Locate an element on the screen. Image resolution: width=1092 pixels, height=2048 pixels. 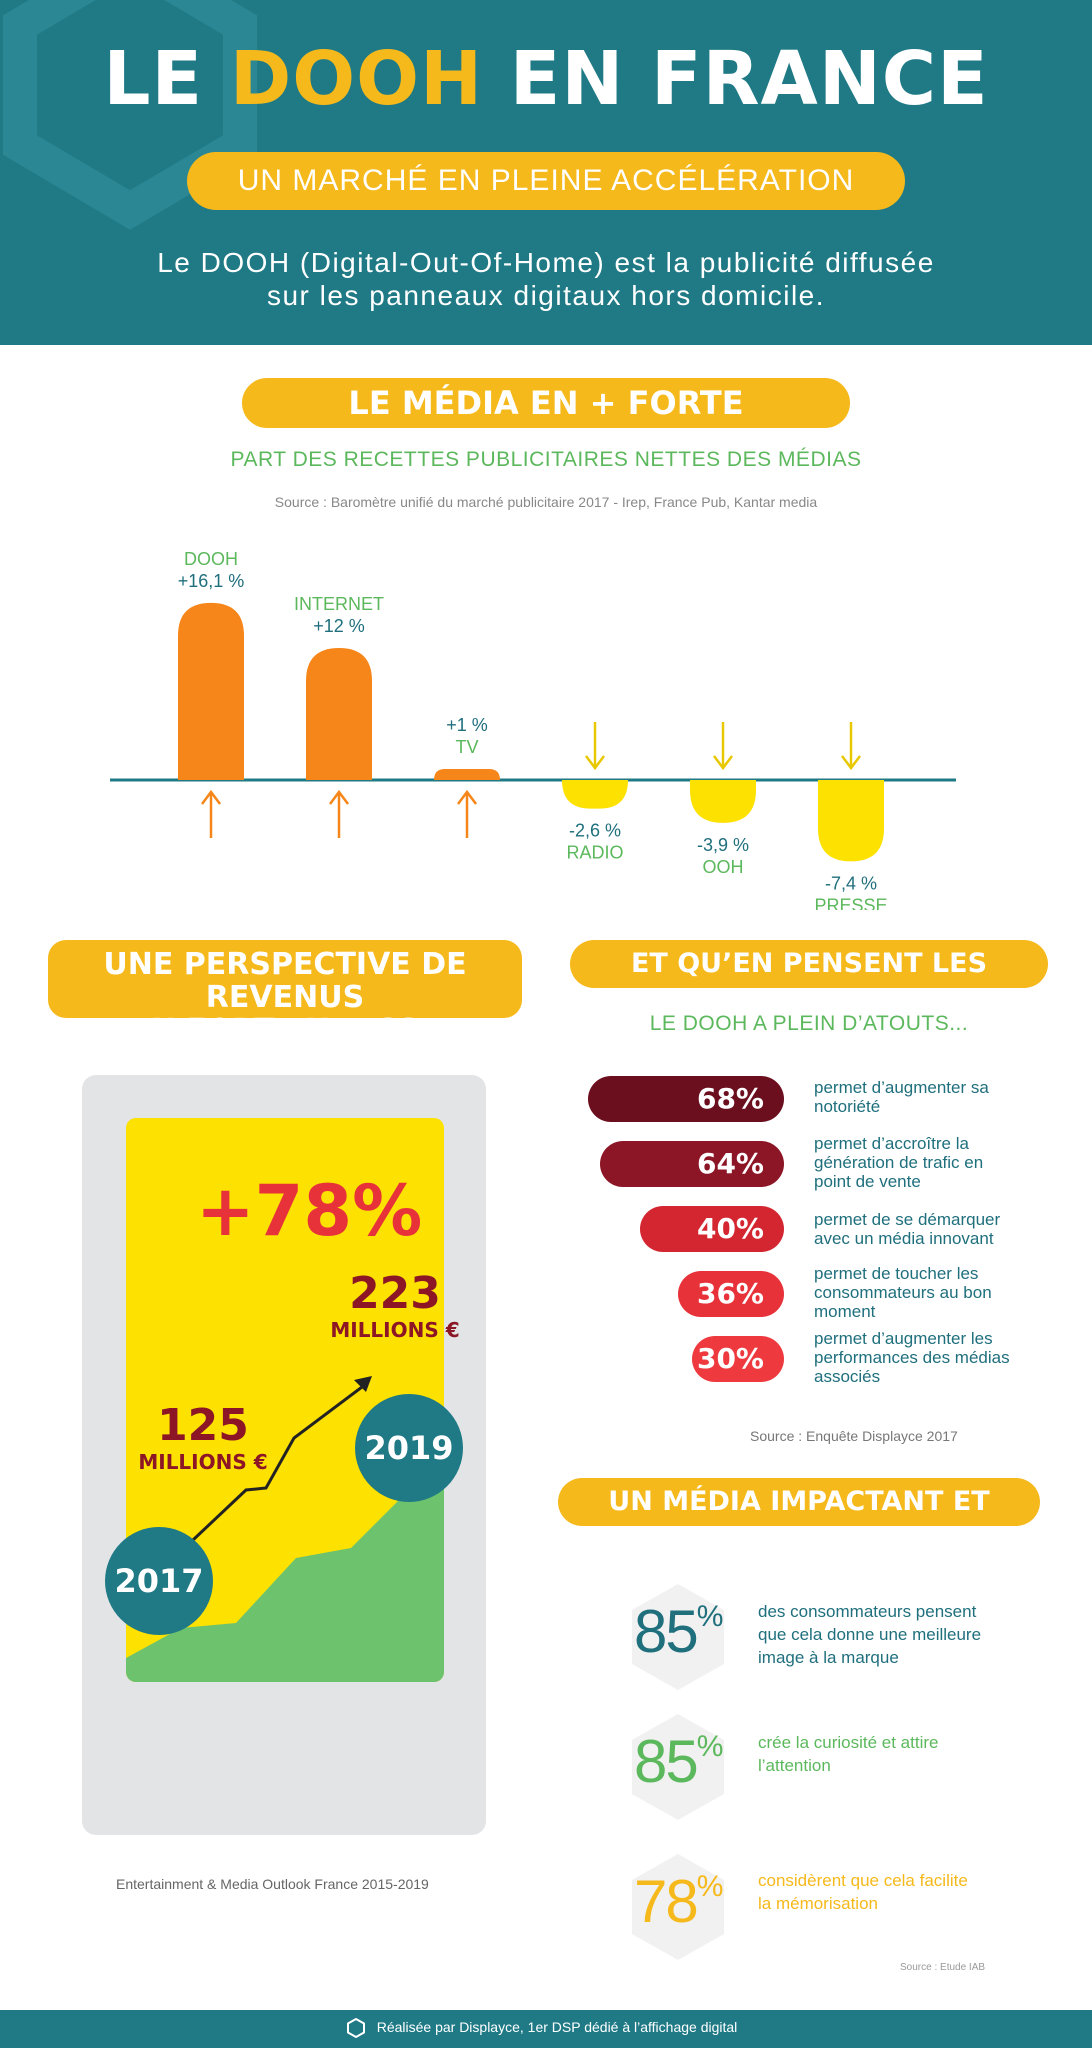
footer-bar is located at coordinates (546, 2029).